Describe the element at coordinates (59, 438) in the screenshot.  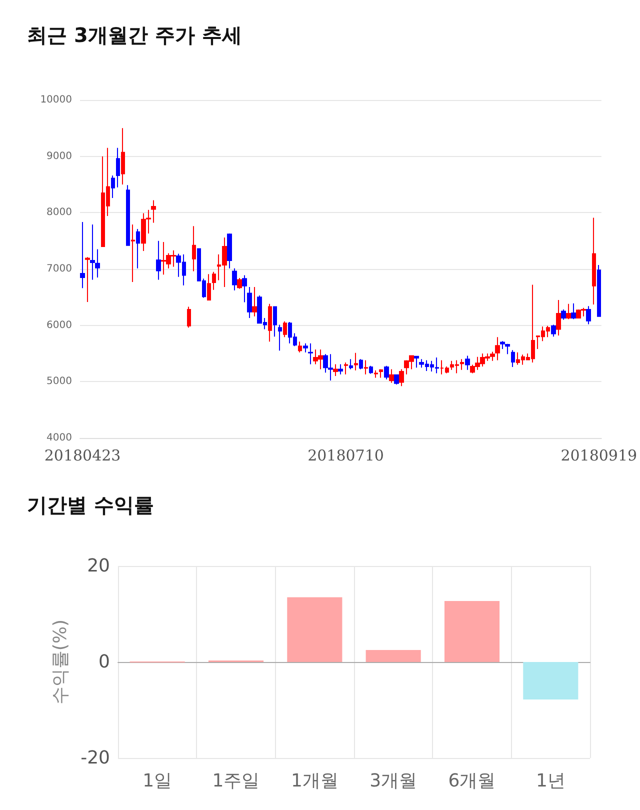
I see `y-tick-label: 4000` at that location.